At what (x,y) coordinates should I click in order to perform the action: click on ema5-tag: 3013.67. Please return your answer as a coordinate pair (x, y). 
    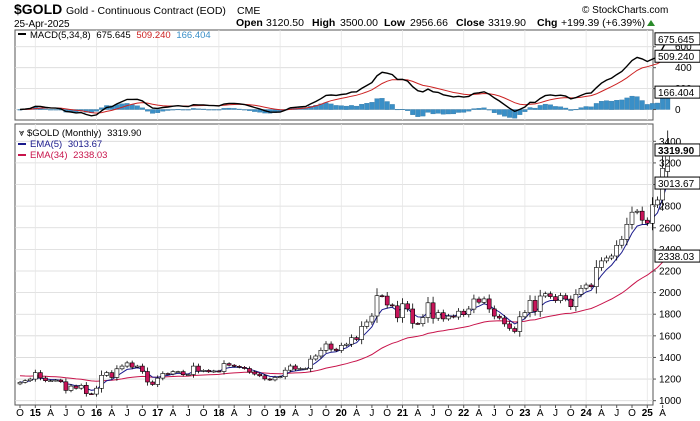
    Looking at the image, I should click on (676, 184).